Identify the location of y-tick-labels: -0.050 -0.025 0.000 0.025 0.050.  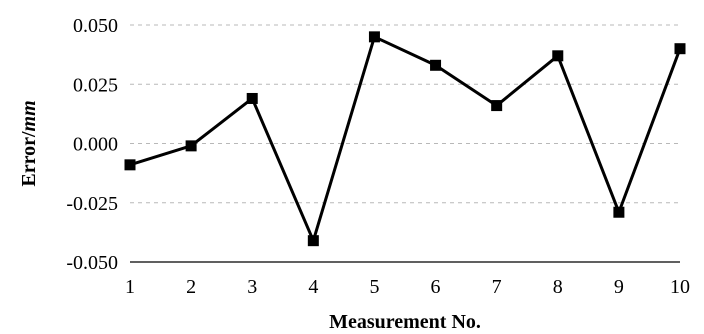
(92, 144).